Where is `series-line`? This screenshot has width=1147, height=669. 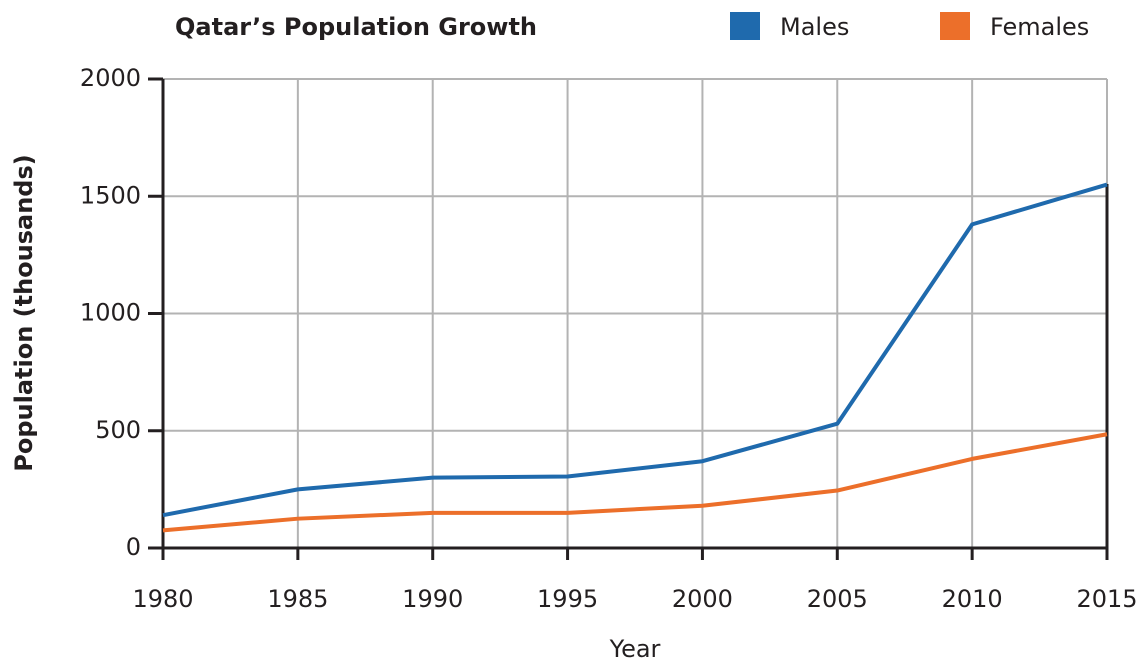 series-line is located at coordinates (635, 482).